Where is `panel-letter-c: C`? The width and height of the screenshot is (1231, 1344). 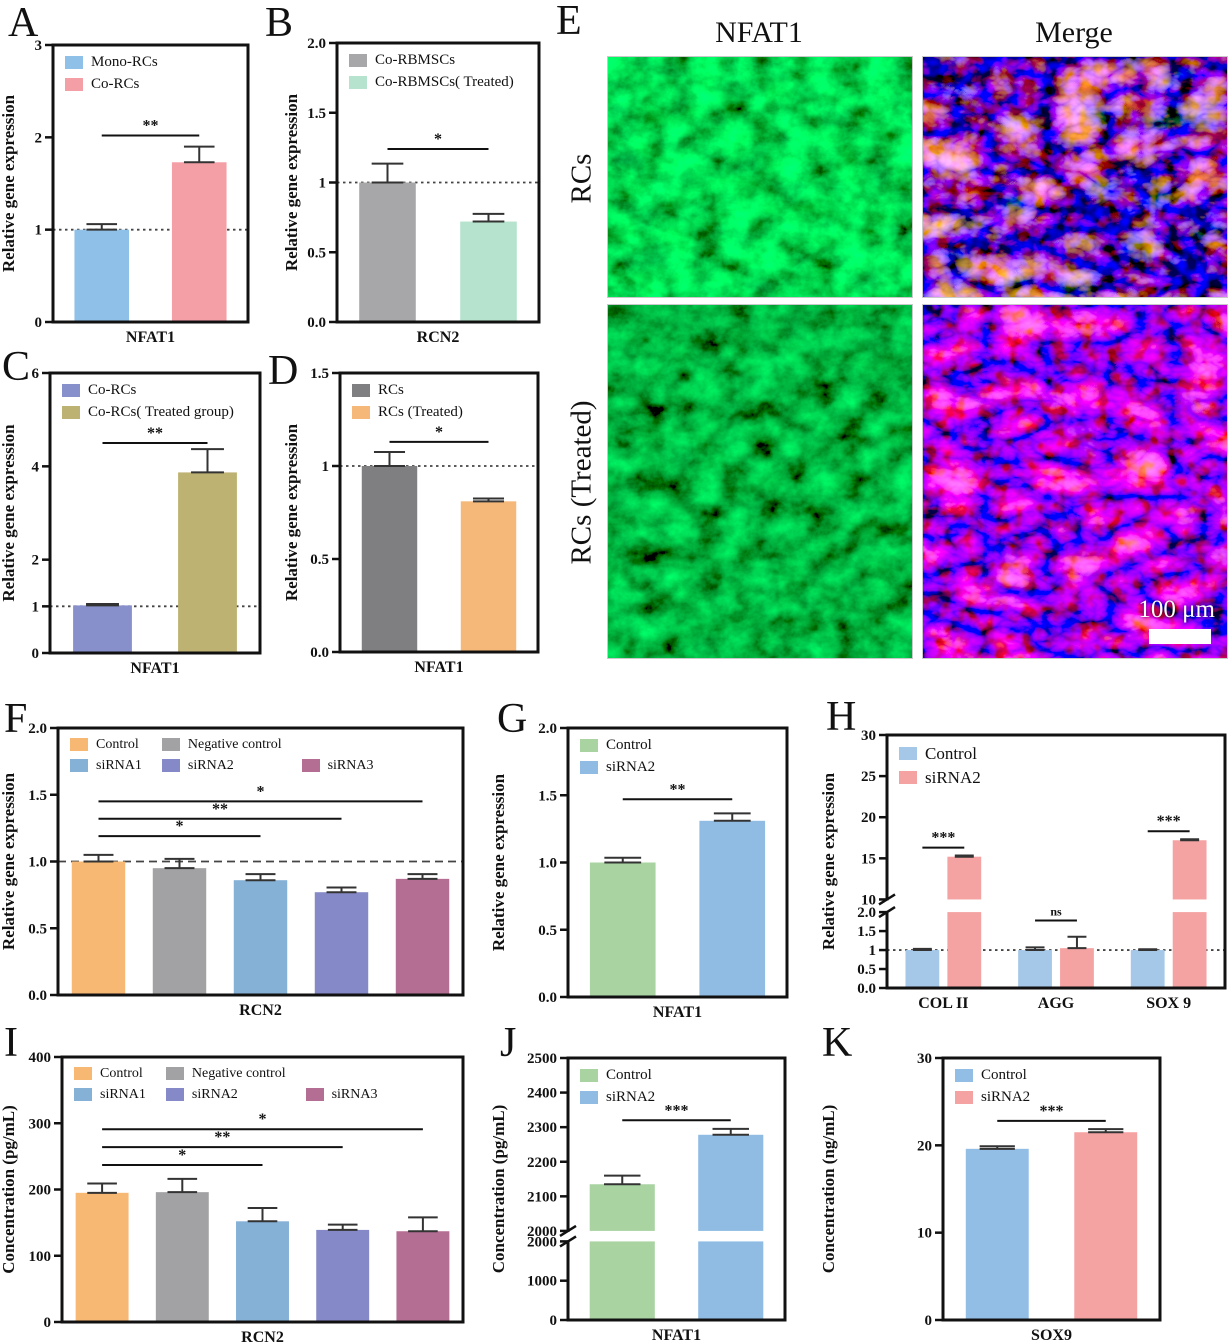 panel-letter-c: C is located at coordinates (16, 367).